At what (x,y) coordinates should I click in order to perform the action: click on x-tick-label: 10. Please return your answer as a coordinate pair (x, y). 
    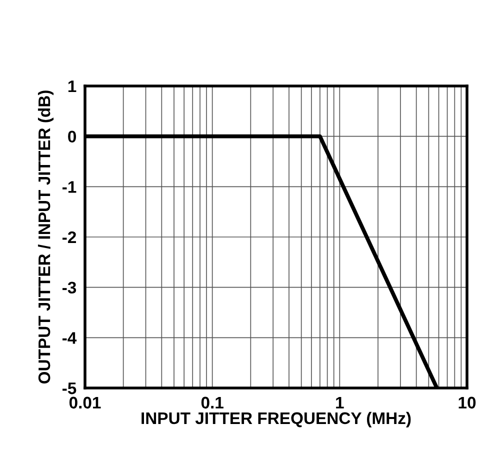
    Looking at the image, I should click on (467, 402).